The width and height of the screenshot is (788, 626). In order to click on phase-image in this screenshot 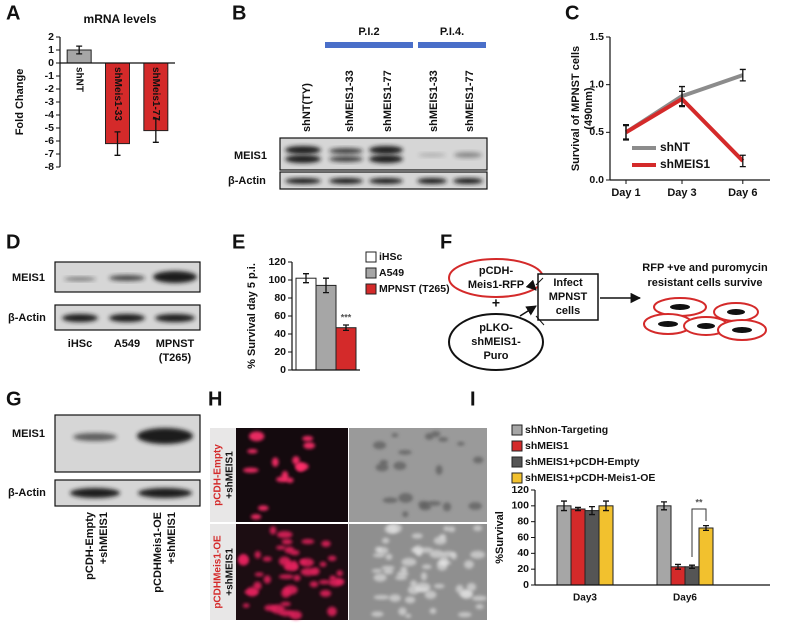, I will do `click(418, 572)`.